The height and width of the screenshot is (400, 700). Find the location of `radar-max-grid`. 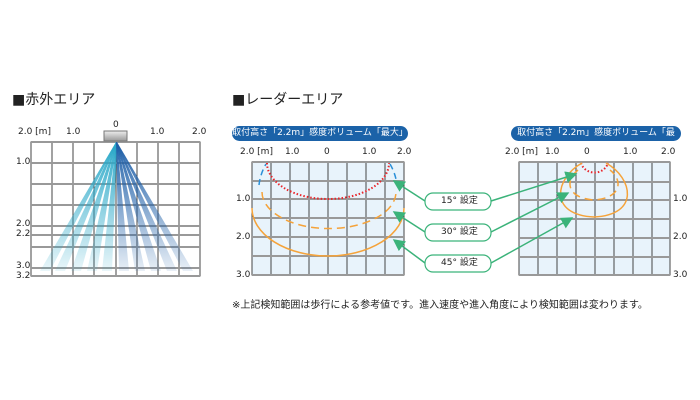

radar-max-grid is located at coordinates (328, 218).